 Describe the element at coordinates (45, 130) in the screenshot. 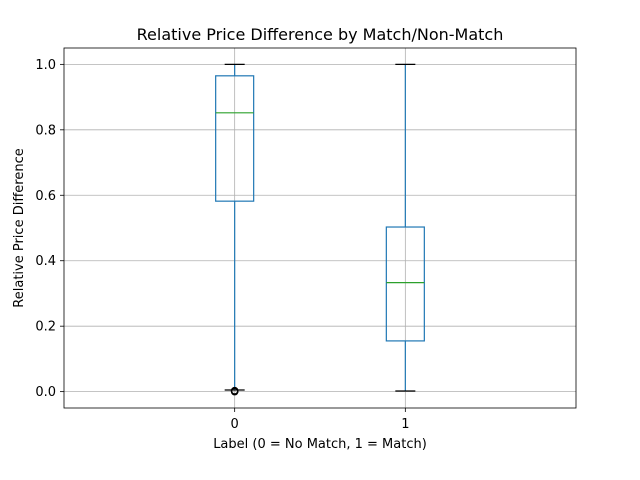

I see `y-tick-label: 0.8` at that location.